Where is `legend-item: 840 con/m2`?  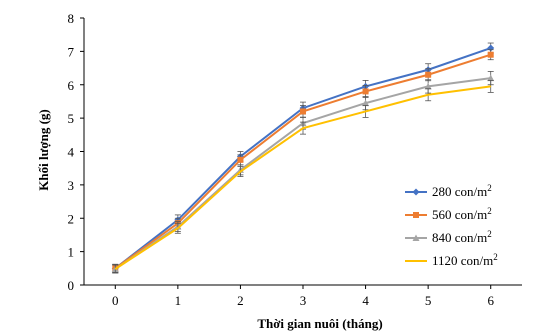
legend-item: 840 con/m2 is located at coordinates (448, 237).